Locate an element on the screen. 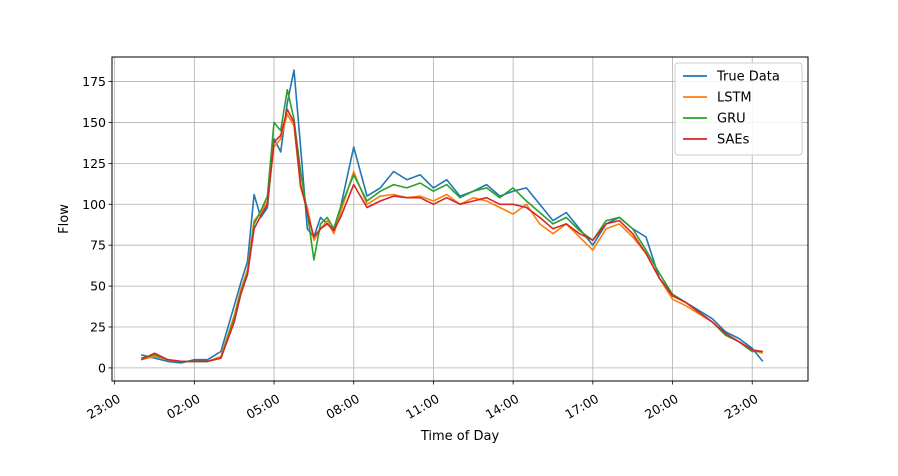  y-tick-label: 75 is located at coordinates (98, 245).